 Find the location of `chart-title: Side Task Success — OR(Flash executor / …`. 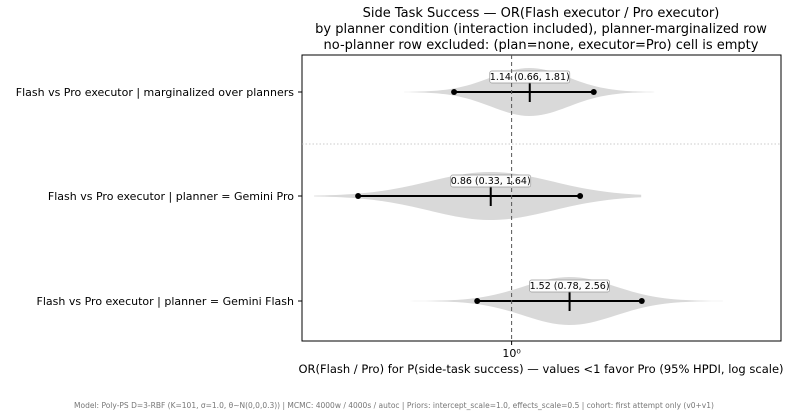

chart-title: Side Task Success — OR(Flash executor / … is located at coordinates (541, 29).